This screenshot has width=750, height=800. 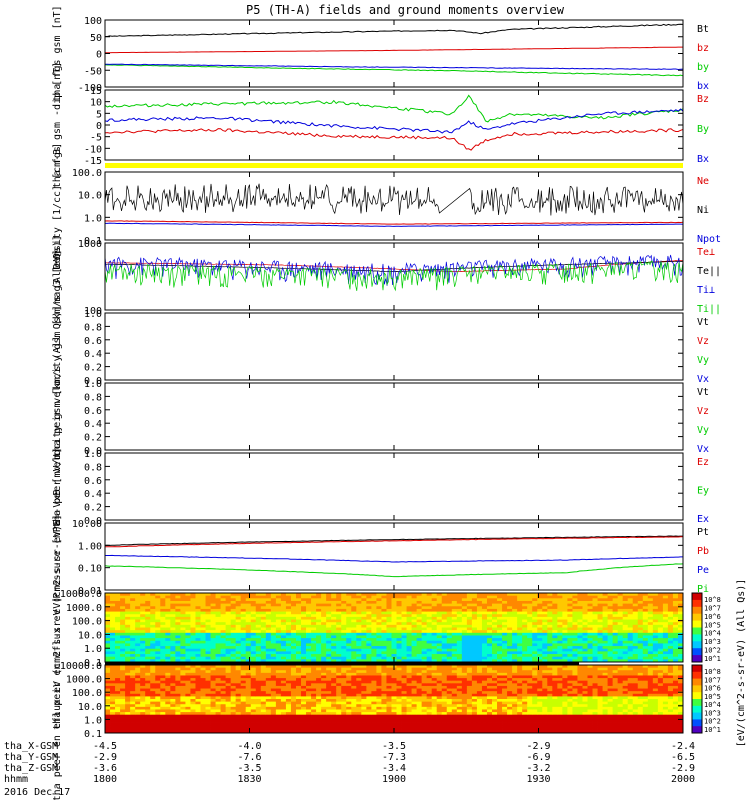 I want to click on series-line-By, so click(x=394, y=108).